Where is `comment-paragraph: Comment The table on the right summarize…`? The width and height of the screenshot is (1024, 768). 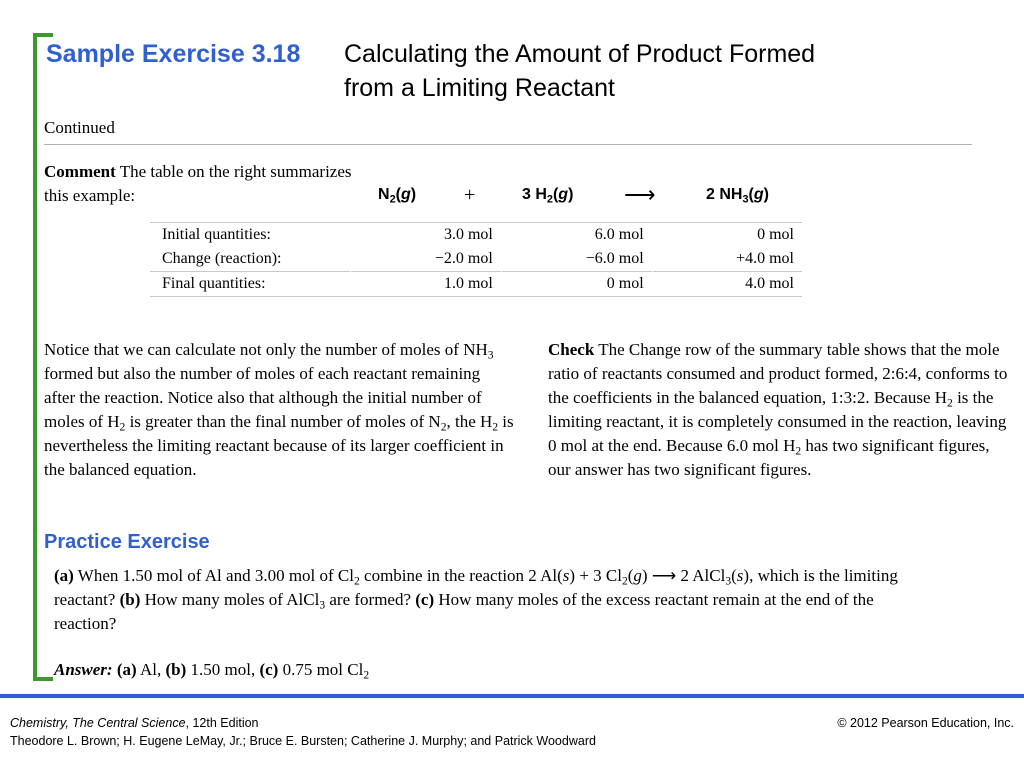
comment-paragraph: Comment The table on the right summarize… is located at coordinates (234, 184).